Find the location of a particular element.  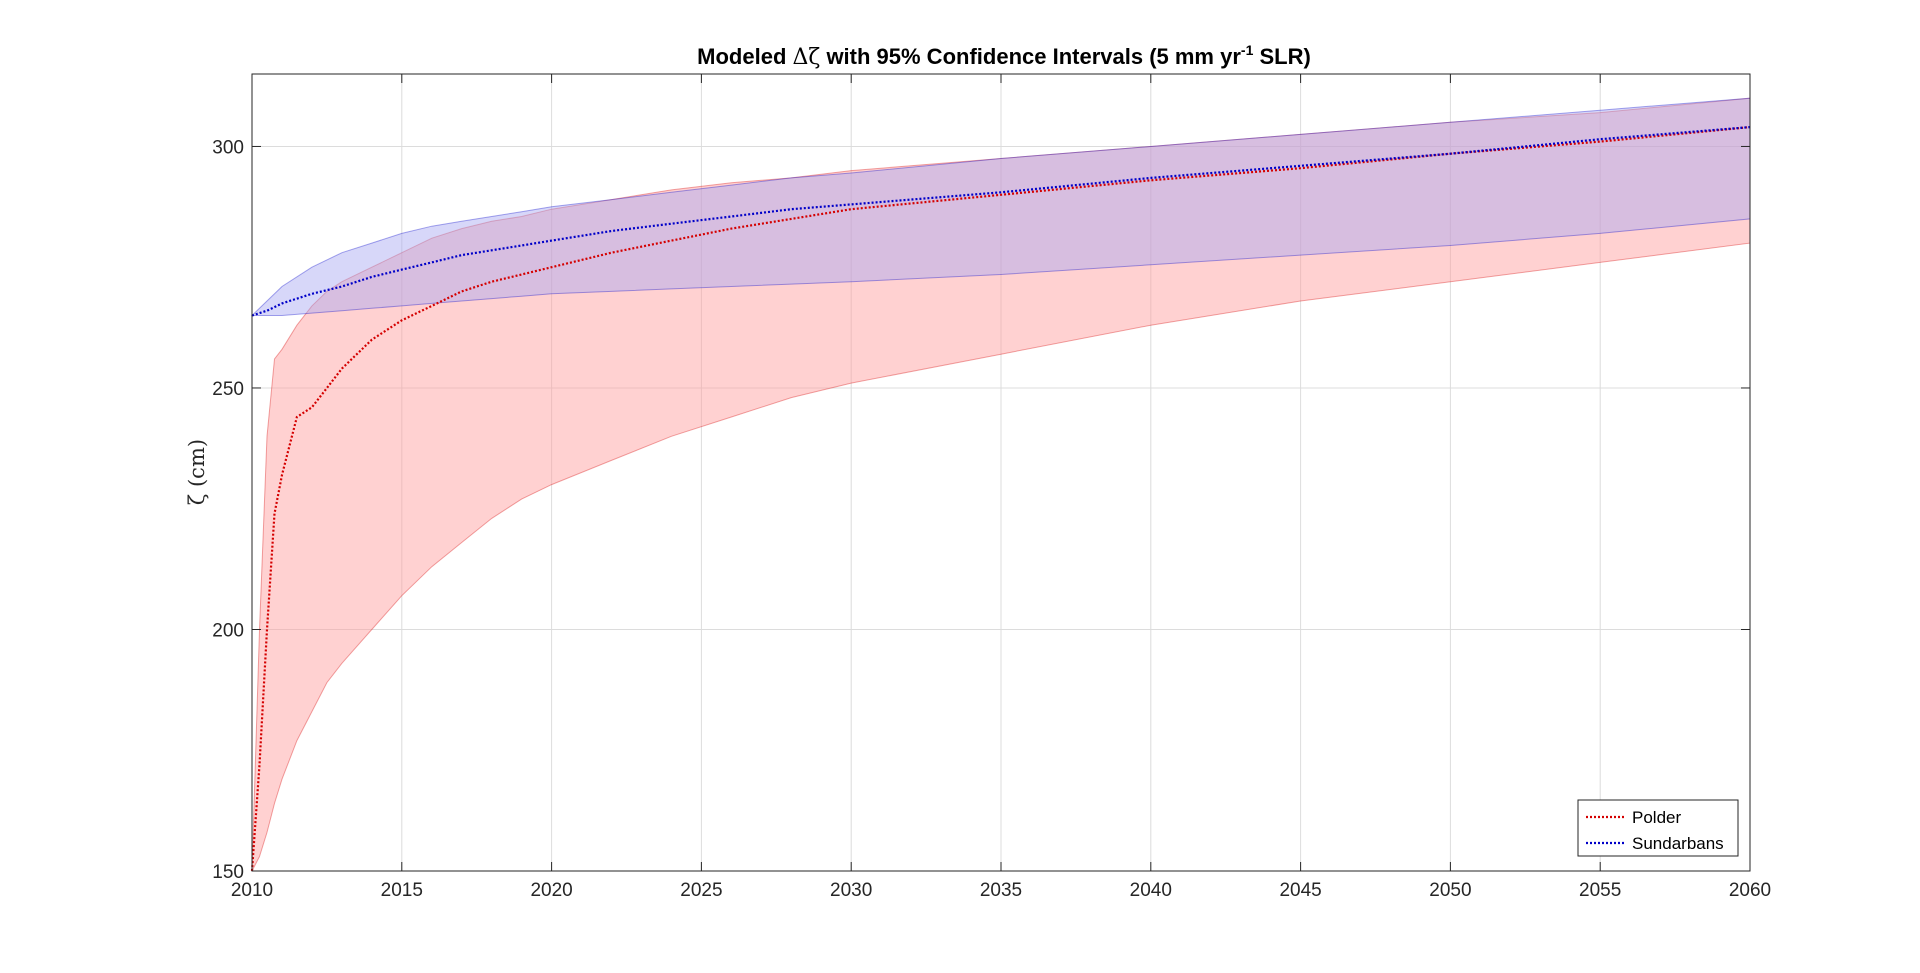

legend: Polder Sundarbans is located at coordinates (1658, 828).